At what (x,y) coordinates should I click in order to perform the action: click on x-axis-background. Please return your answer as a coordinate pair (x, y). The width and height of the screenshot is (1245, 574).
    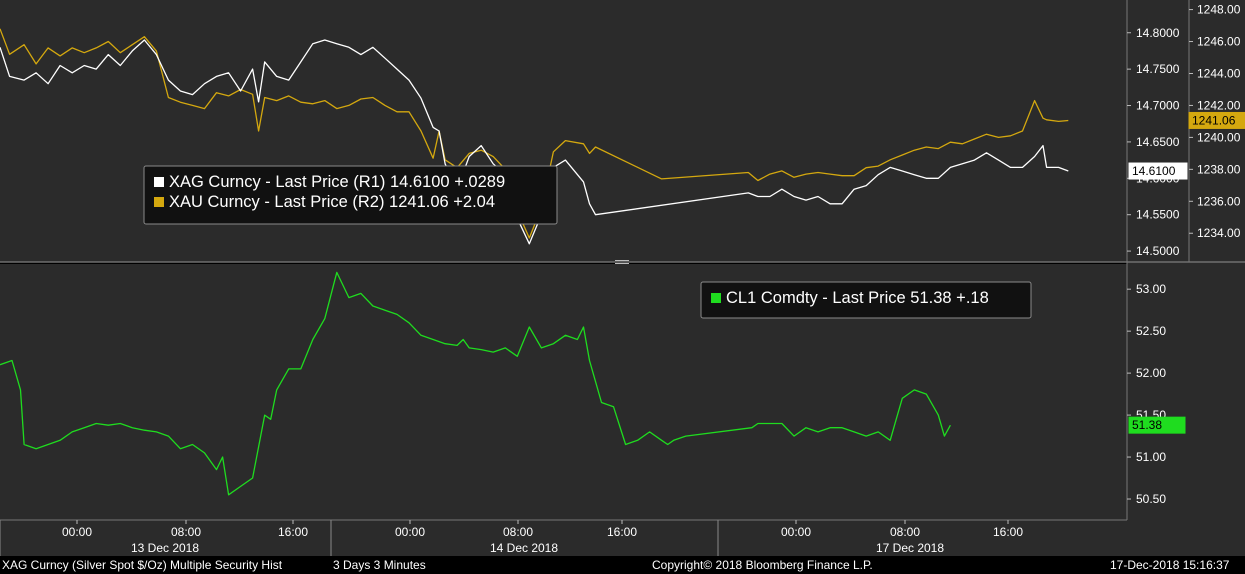
    Looking at the image, I should click on (563, 538).